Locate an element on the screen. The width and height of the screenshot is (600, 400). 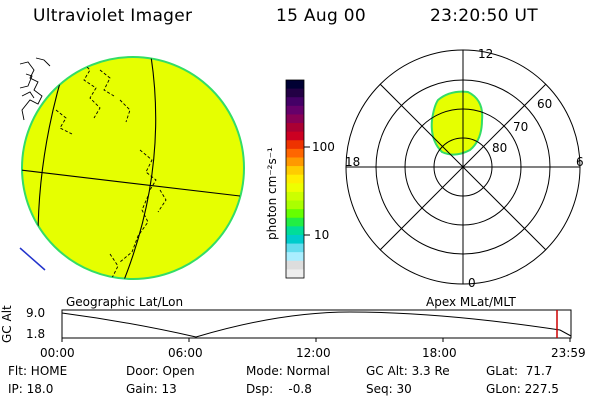
coastline-inner is located at coordinates (105, 169).